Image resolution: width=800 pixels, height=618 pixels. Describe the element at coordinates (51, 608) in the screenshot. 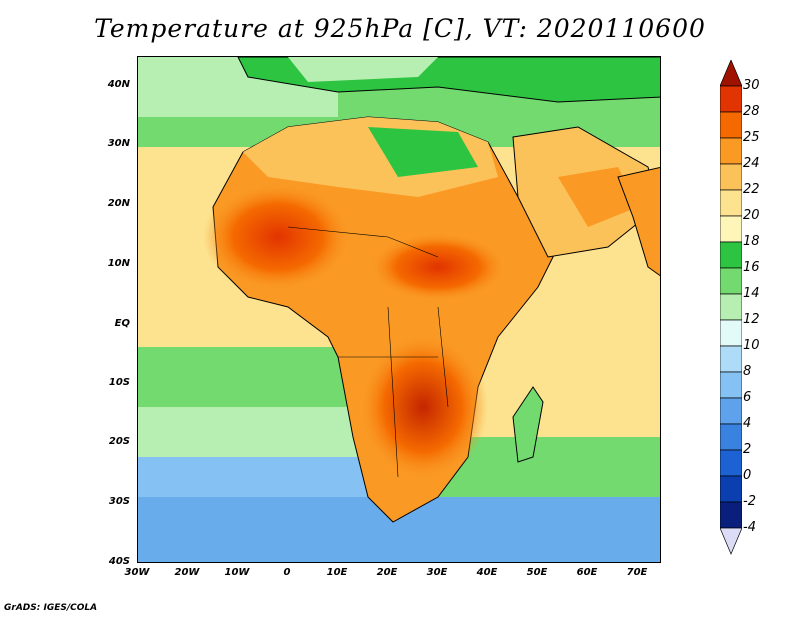

I see `grads-credit: GrADS: IGES/COLA` at that location.